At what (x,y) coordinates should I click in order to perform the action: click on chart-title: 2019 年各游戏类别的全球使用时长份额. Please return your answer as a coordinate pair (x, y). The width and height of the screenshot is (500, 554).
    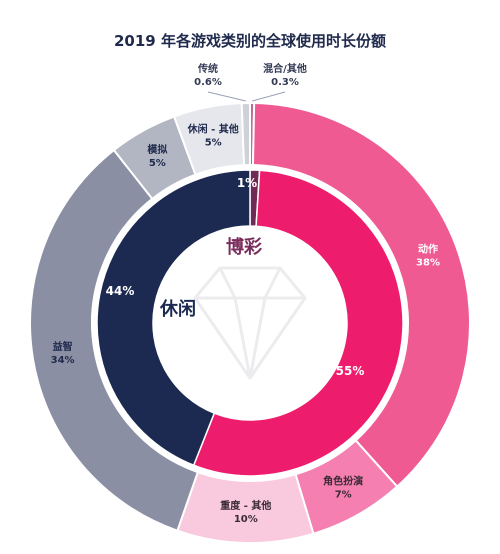
    Looking at the image, I should click on (250, 41).